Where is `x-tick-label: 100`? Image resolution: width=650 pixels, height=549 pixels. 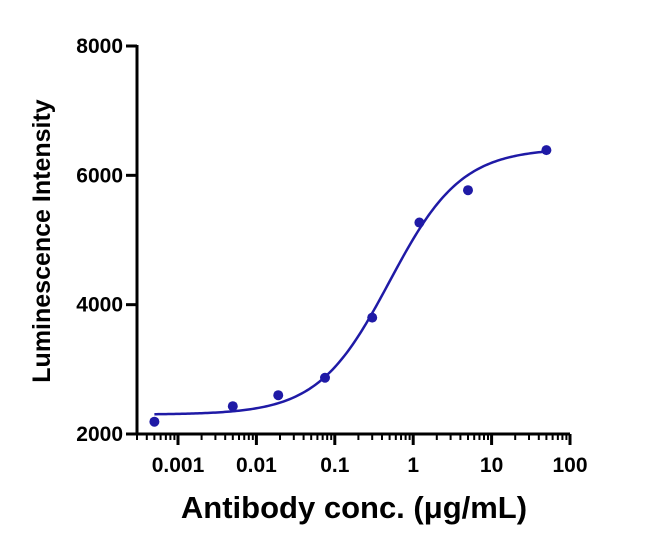
x-tick-label: 100 is located at coordinates (569, 465).